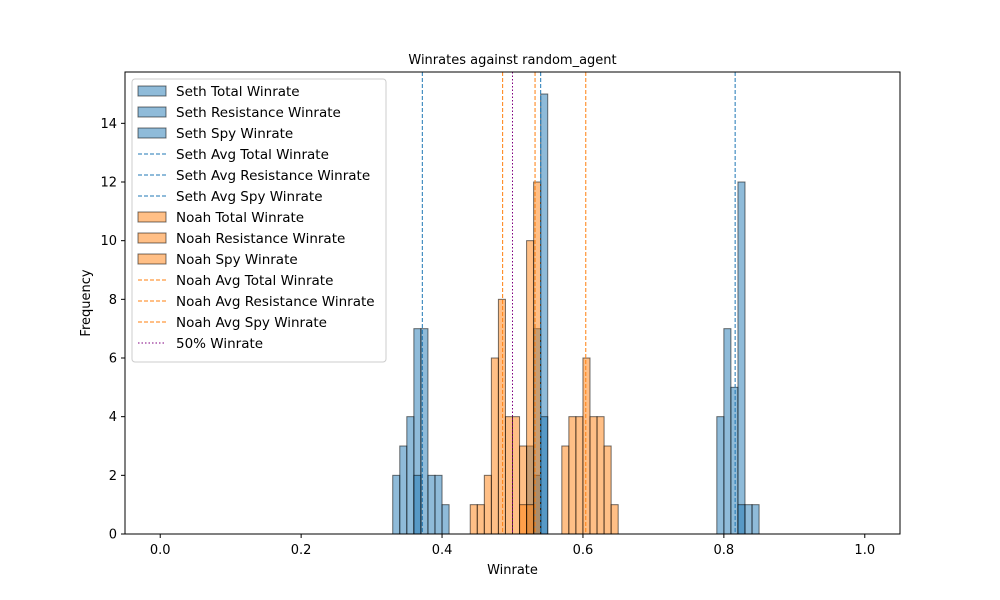 This screenshot has width=1000, height=600. Describe the element at coordinates (234, 134) in the screenshot. I see `legend-label: Seth Spy Winrate` at that location.